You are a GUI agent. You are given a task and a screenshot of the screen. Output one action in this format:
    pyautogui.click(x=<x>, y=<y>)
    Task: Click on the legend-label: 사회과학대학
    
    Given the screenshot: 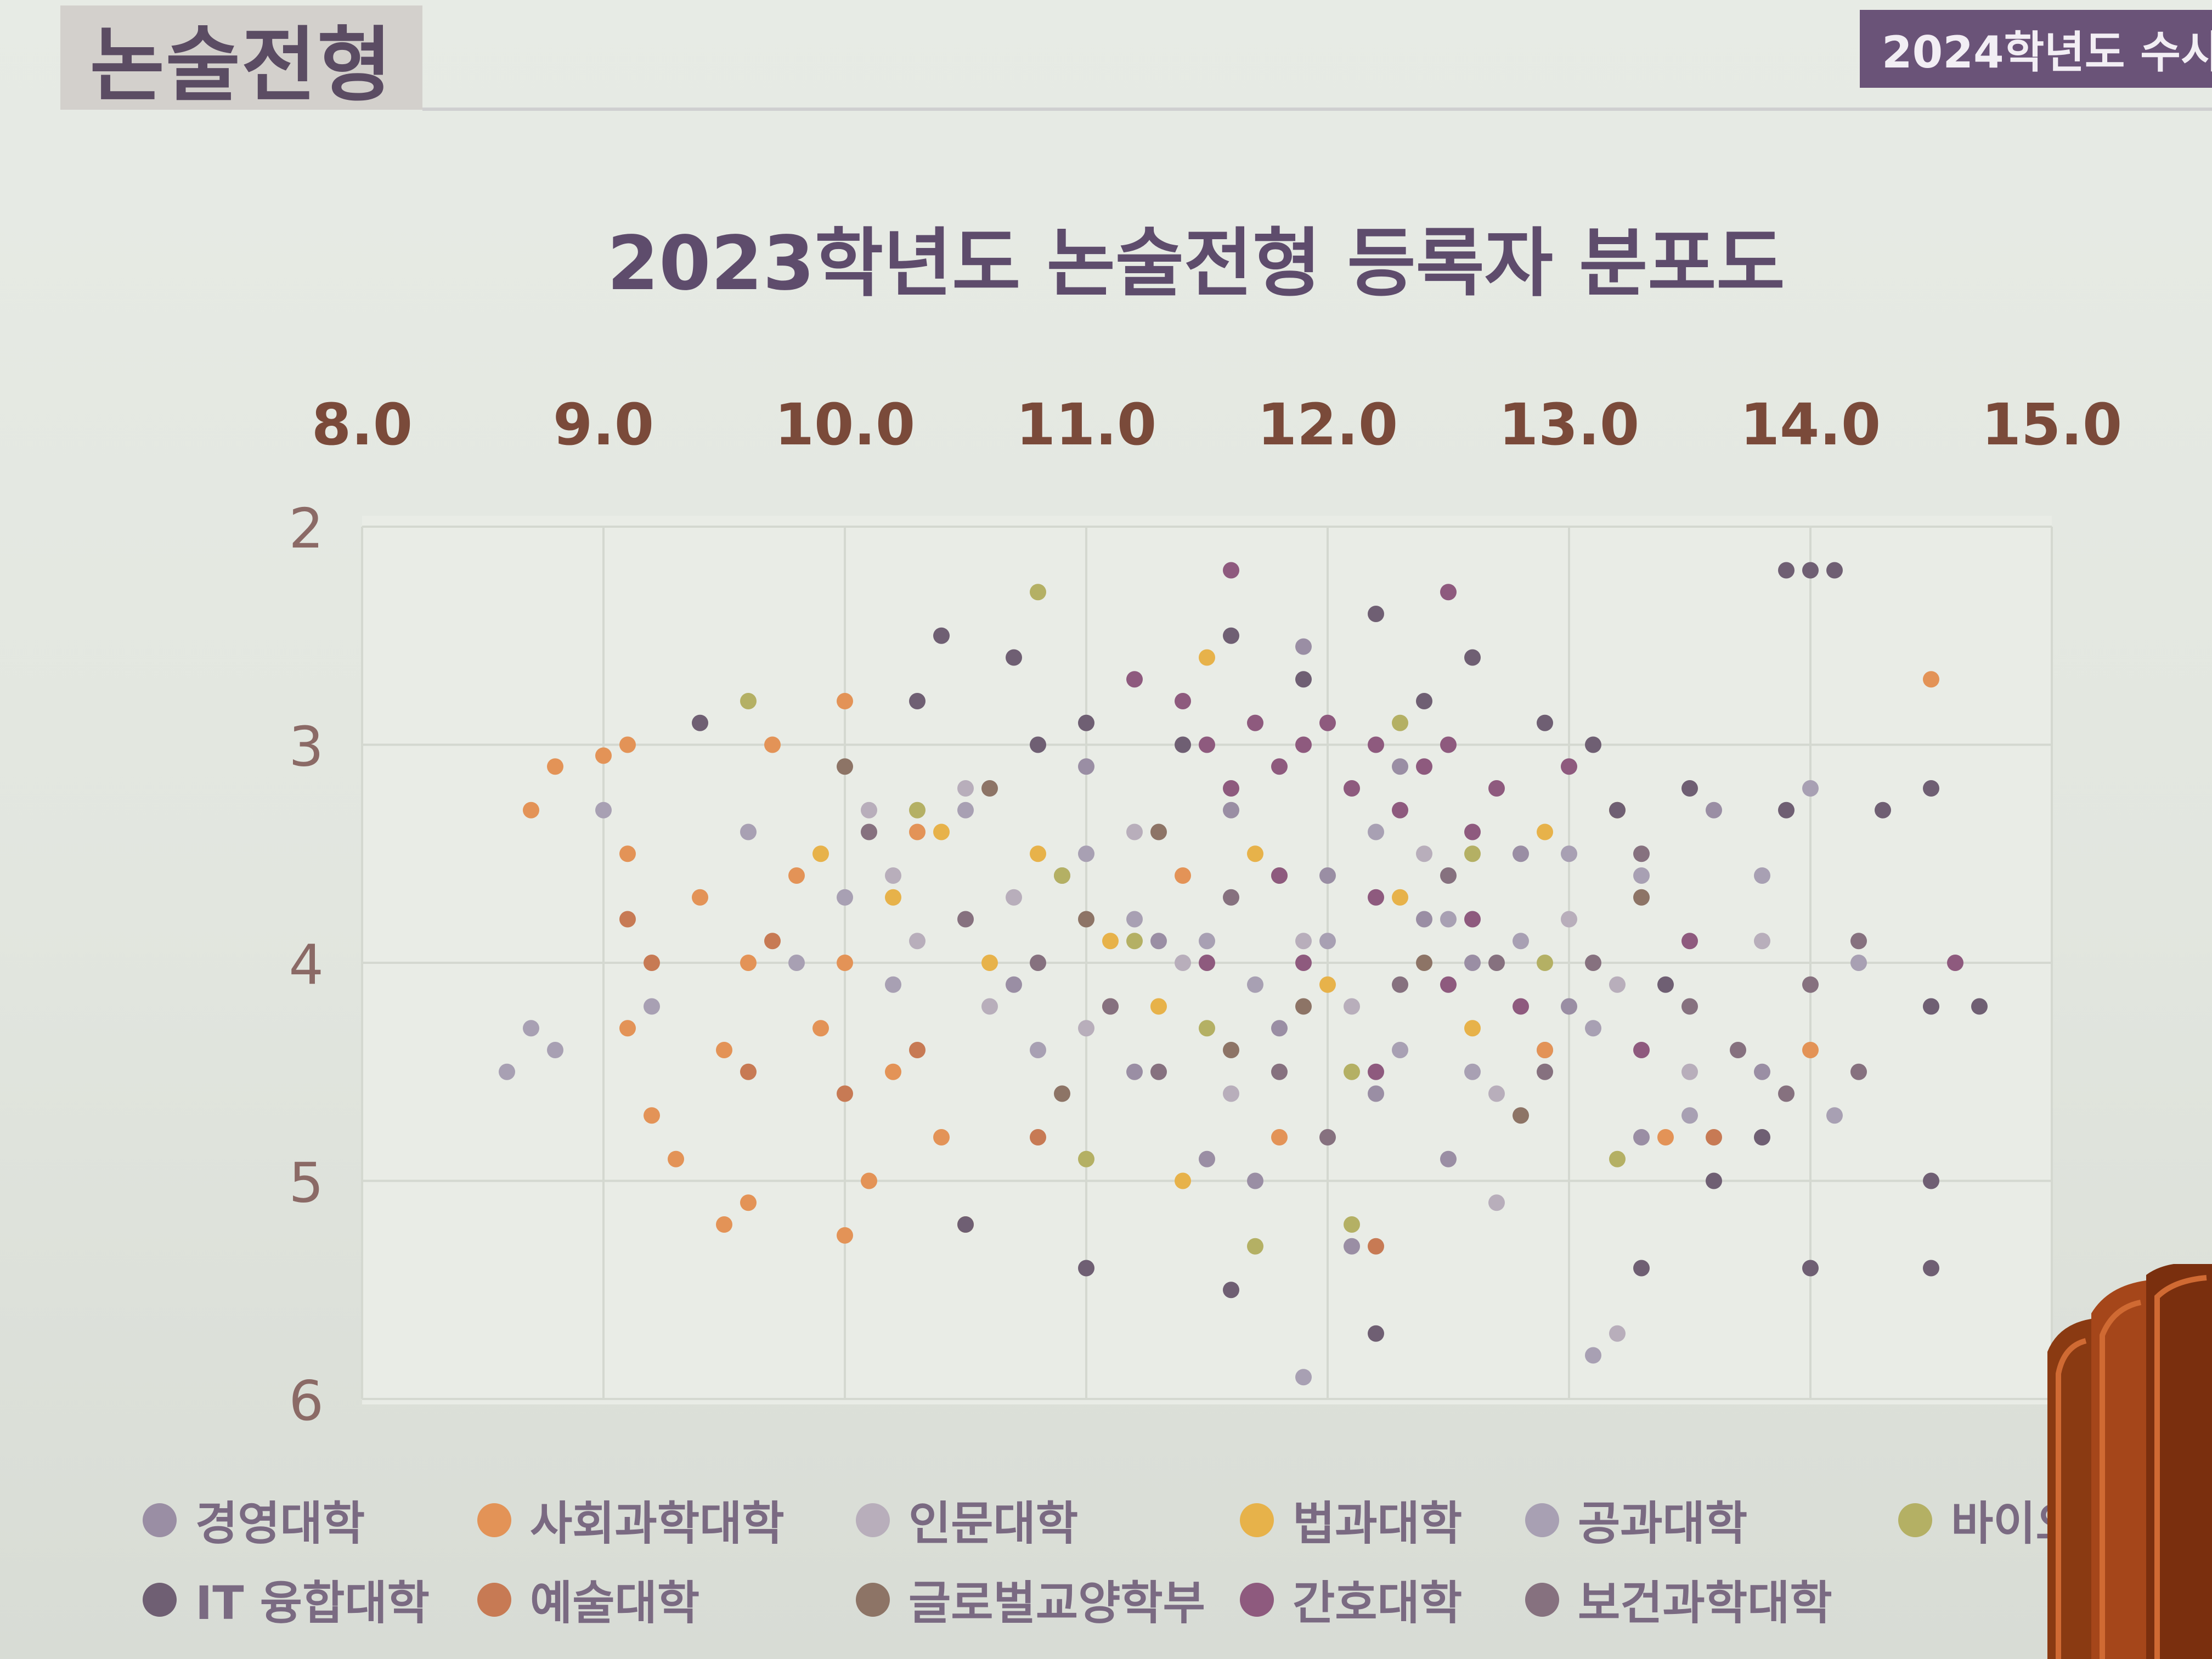 What is the action you would take?
    pyautogui.click(x=658, y=1524)
    